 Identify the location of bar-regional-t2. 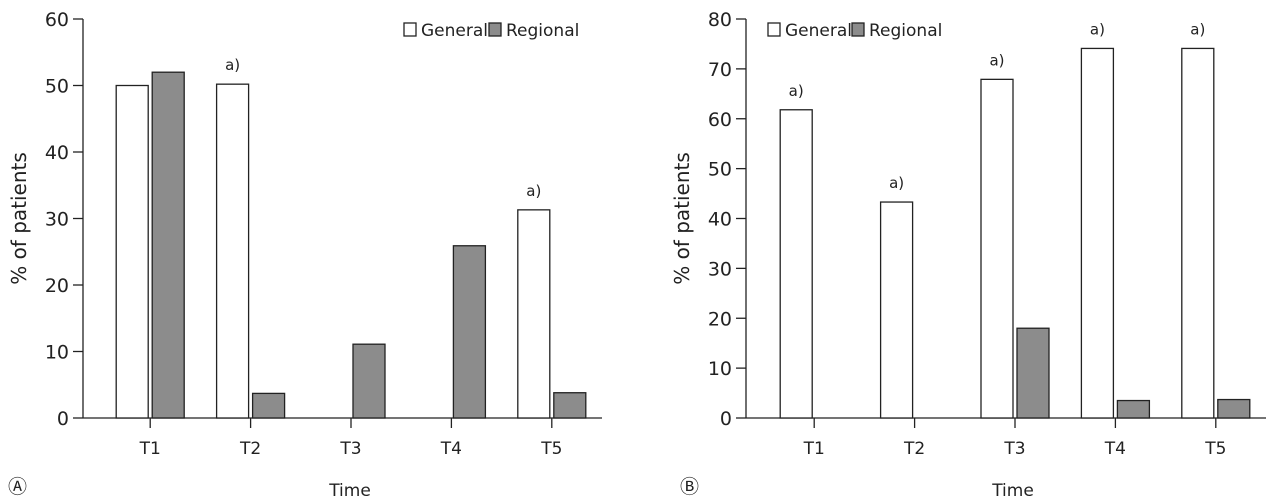
(268, 405).